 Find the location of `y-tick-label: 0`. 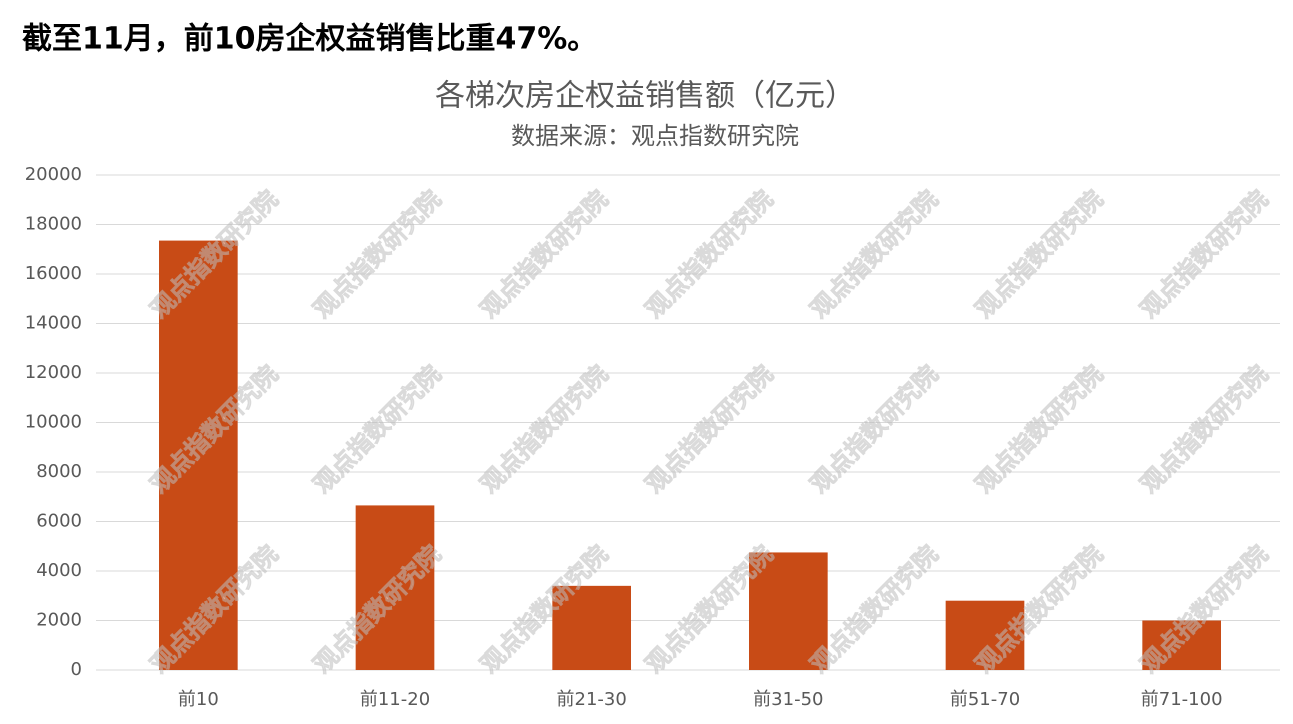

y-tick-label: 0 is located at coordinates (76, 669).